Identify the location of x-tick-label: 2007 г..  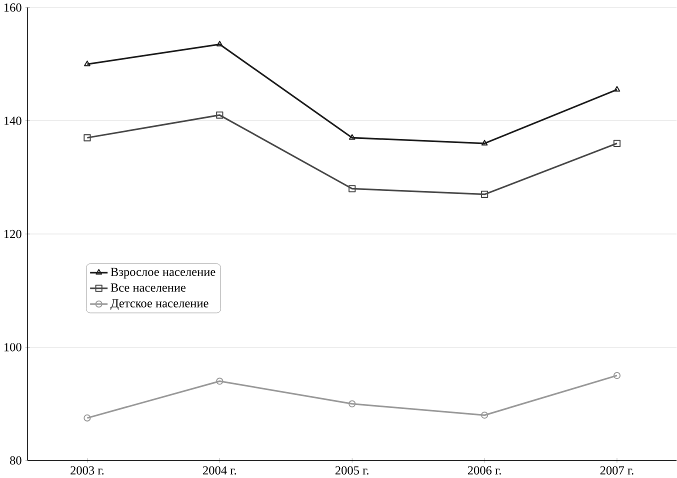
(617, 470).